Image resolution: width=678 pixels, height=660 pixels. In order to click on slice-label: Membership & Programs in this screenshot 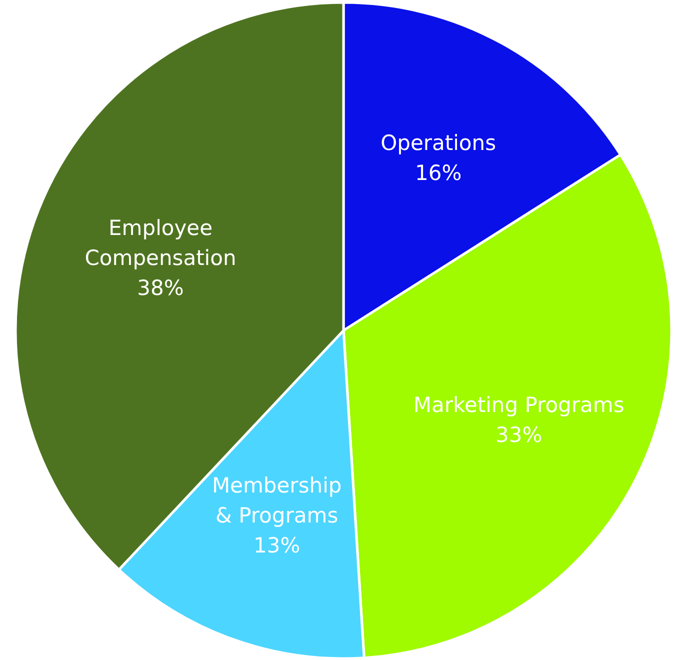, I will do `click(277, 501)`.